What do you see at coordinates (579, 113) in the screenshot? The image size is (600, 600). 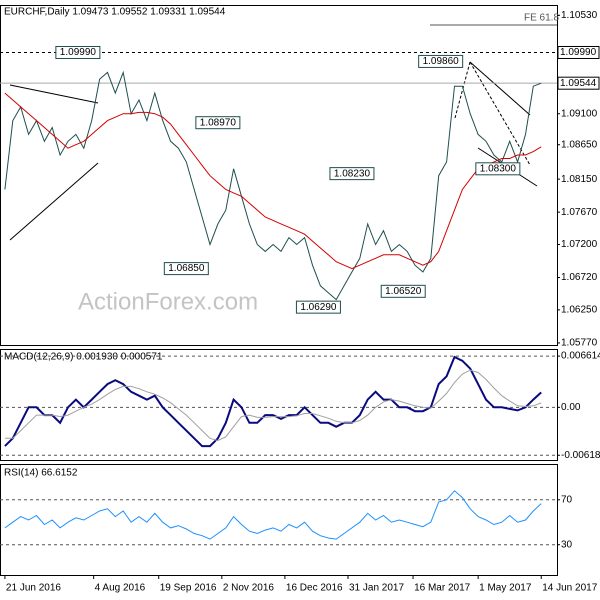 I see `y-tick-label: 1.09100` at bounding box center [579, 113].